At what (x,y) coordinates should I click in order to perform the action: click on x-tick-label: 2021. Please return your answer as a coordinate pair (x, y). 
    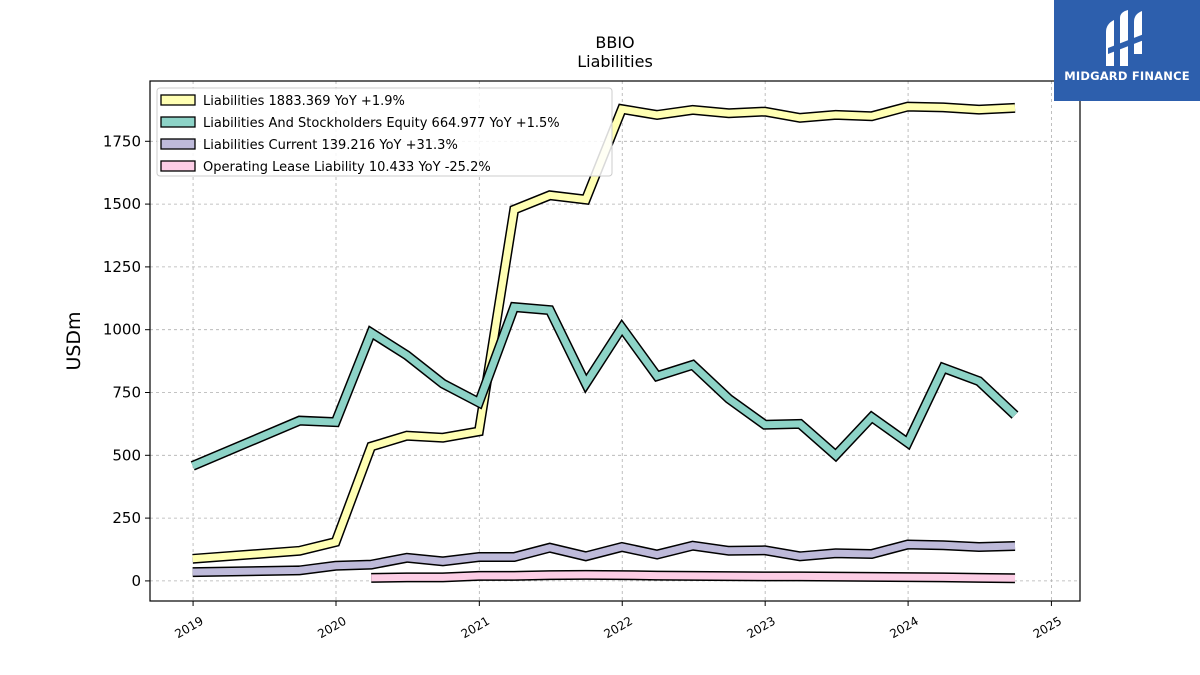
    Looking at the image, I should click on (475, 627).